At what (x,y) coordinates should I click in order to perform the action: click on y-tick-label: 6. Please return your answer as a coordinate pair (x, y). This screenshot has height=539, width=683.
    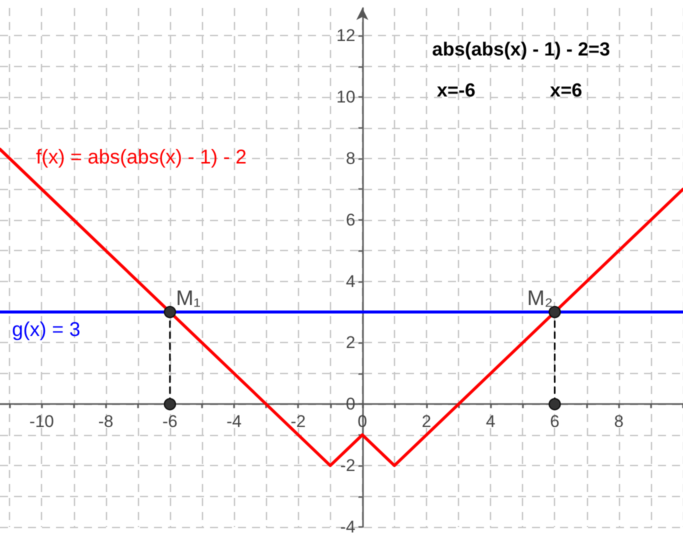
    Looking at the image, I should click on (351, 220).